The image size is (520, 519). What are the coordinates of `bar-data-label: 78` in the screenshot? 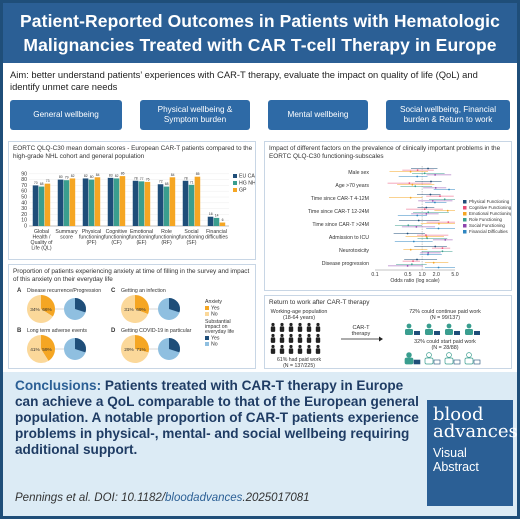 It's located at (136, 178).